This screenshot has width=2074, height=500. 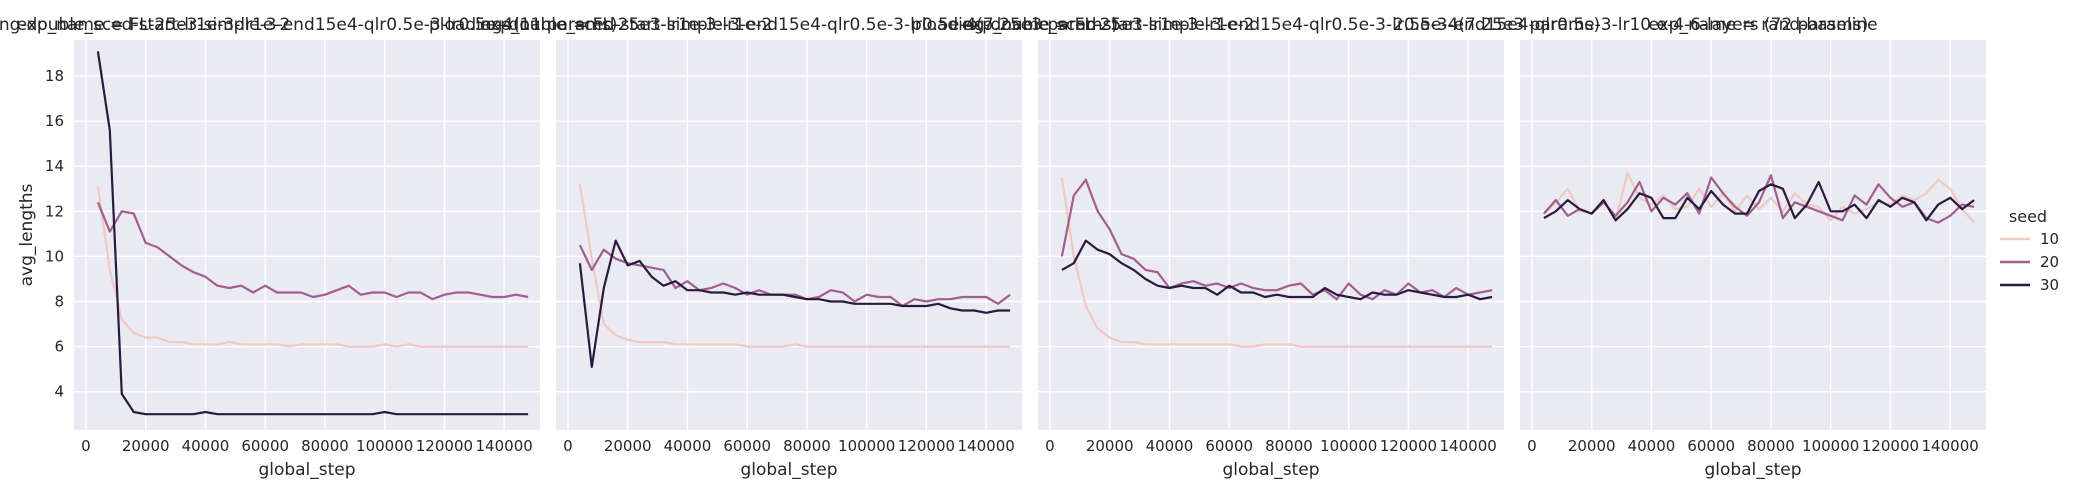 What do you see at coordinates (1762, 25) in the screenshot?
I see `panel-title: exp_name = rand-baseline` at bounding box center [1762, 25].